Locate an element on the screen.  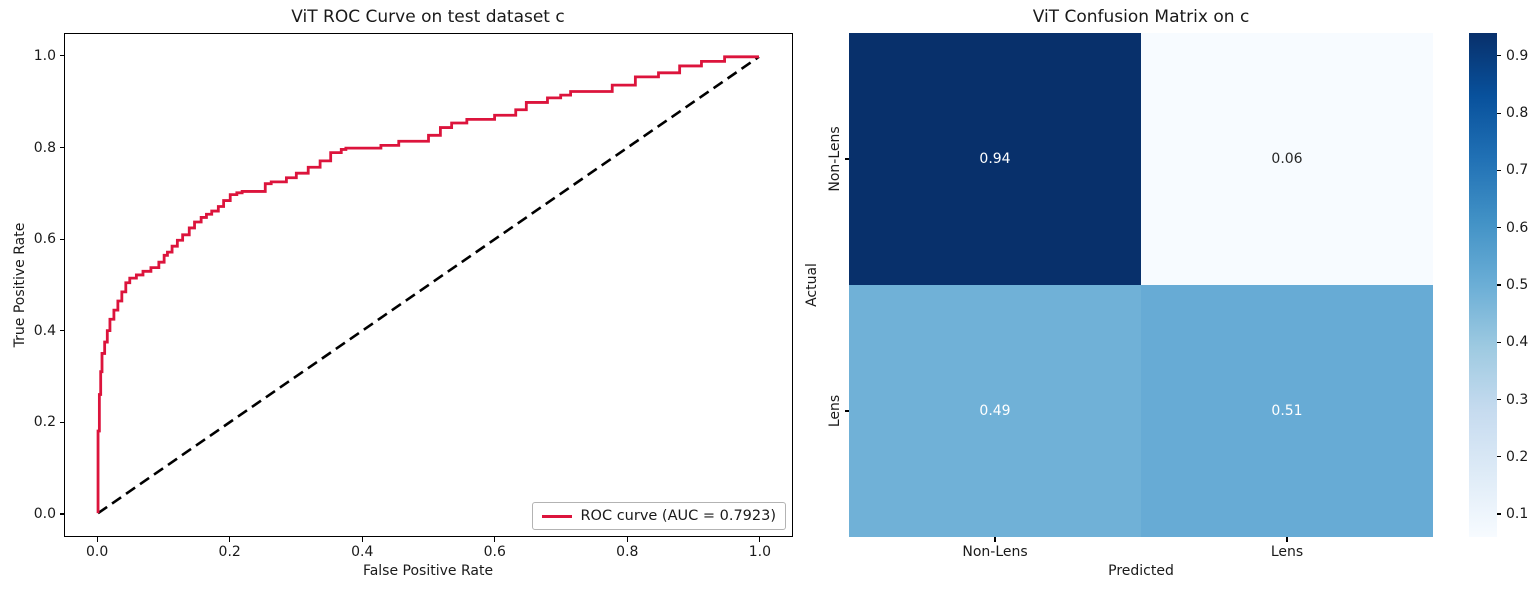
roc-y-axis-label: True Positive Rate is located at coordinates (20, 285).